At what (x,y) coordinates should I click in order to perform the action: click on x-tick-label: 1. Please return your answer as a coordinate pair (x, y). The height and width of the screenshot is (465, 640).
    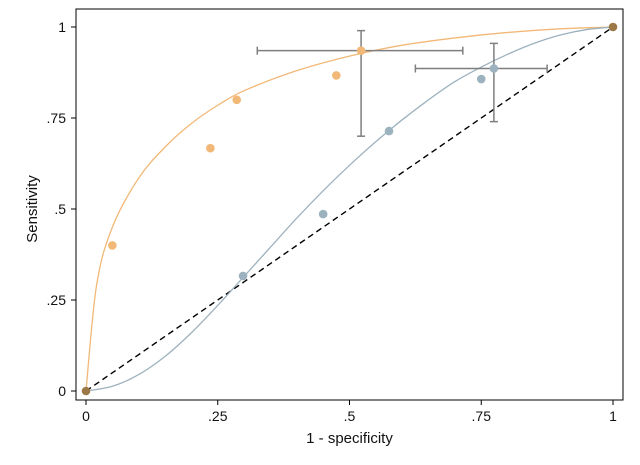
    Looking at the image, I should click on (613, 416).